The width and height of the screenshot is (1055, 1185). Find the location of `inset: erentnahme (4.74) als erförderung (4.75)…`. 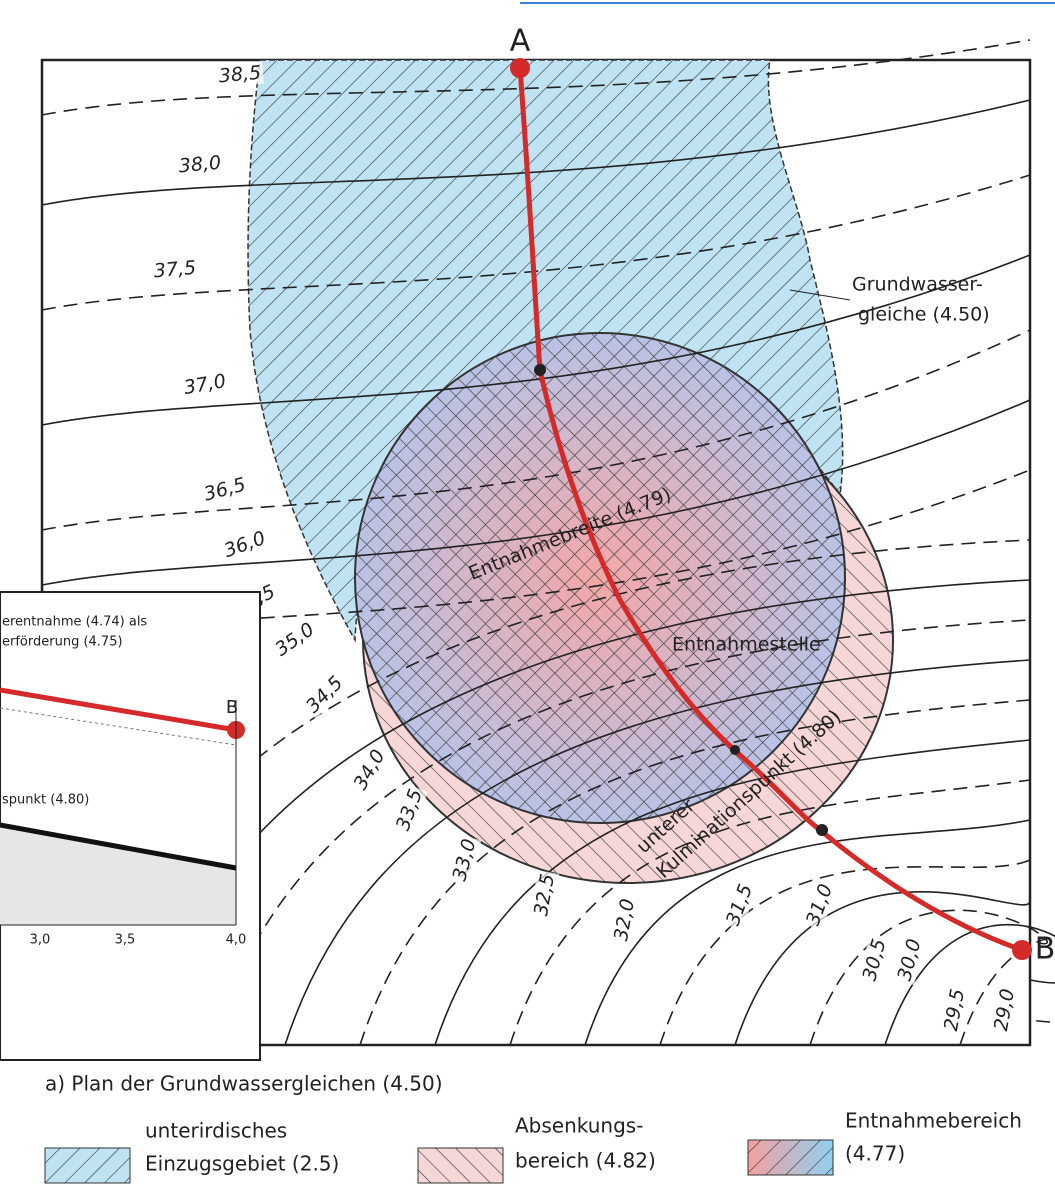

inset: erentnahme (4.74) als erförderung (4.75)… is located at coordinates (130, 826).